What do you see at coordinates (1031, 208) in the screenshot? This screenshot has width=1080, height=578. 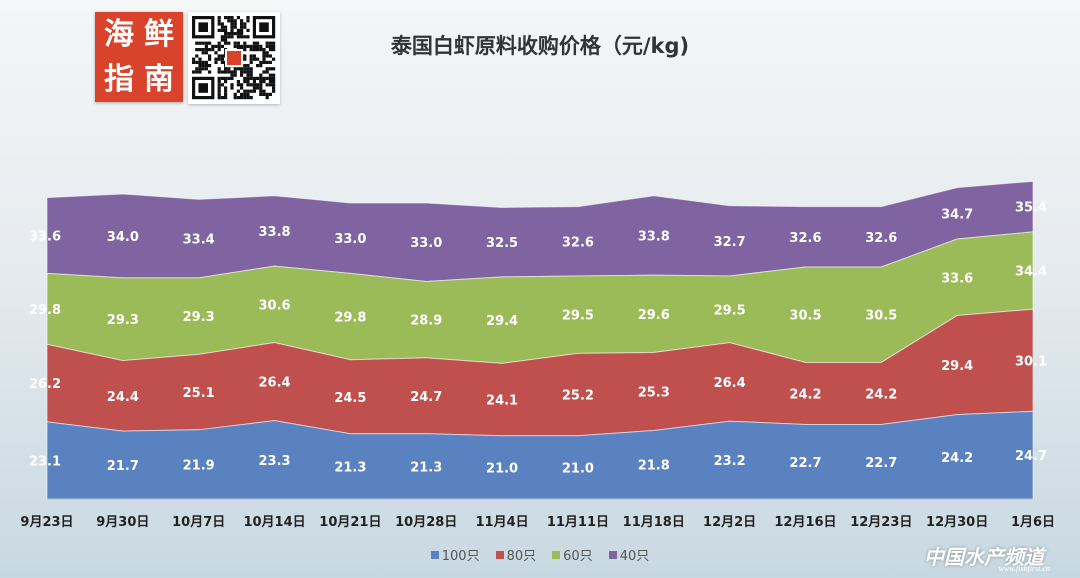 I see `data-label: 35.4` at bounding box center [1031, 208].